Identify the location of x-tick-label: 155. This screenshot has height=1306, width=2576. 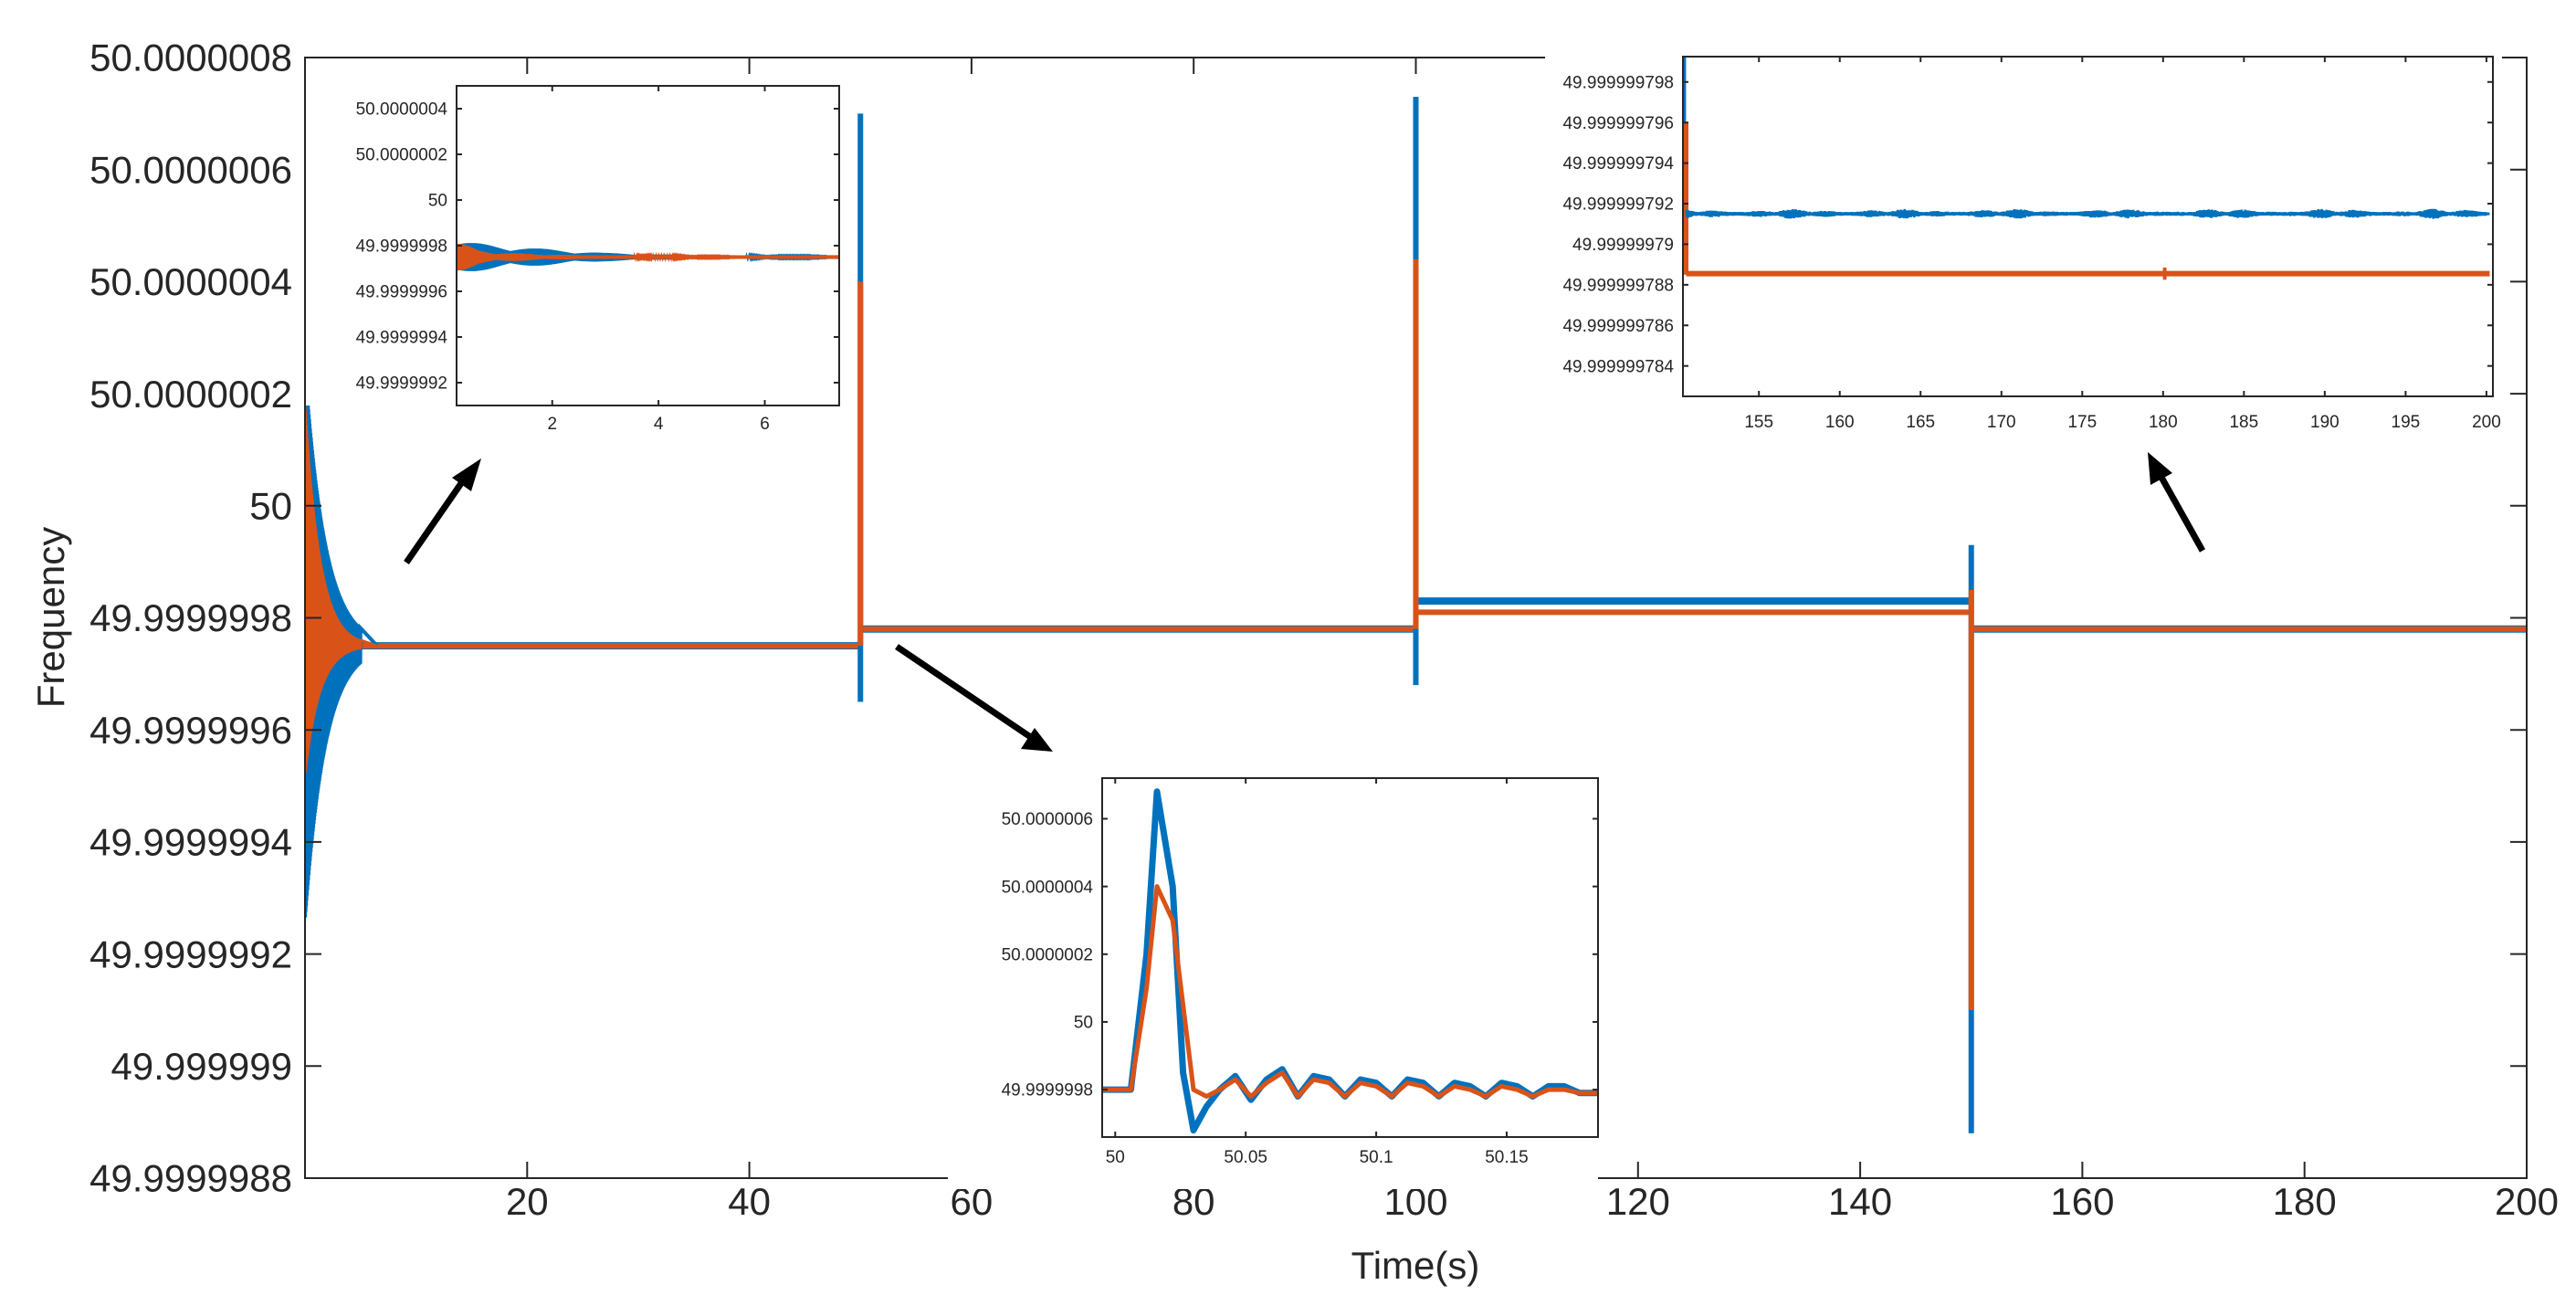
(1758, 422).